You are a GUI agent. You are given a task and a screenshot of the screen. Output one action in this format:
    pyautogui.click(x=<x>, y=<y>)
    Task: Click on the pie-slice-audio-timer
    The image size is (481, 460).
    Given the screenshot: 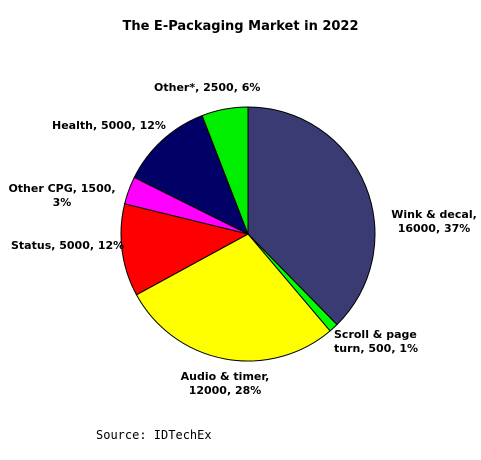 What is the action you would take?
    pyautogui.click(x=233, y=297)
    